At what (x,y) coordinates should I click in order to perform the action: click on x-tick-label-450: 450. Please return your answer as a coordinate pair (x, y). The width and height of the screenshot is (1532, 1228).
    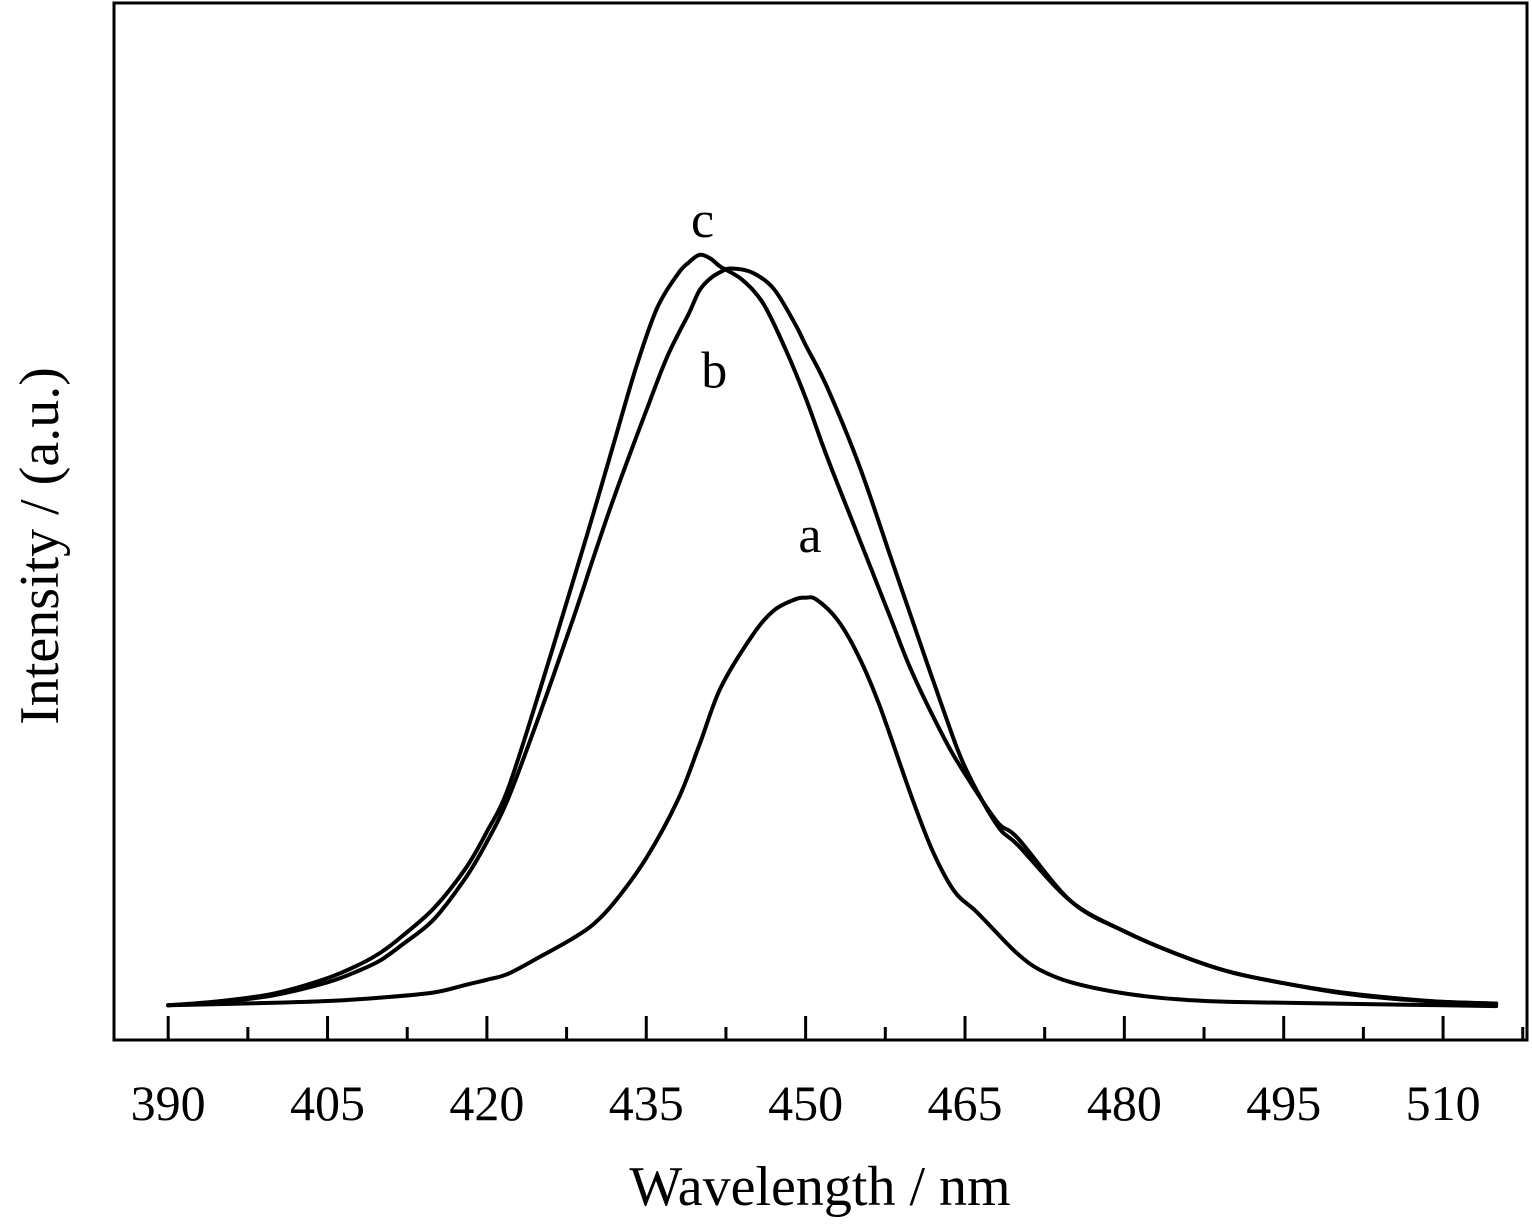
    Looking at the image, I should click on (805, 1103).